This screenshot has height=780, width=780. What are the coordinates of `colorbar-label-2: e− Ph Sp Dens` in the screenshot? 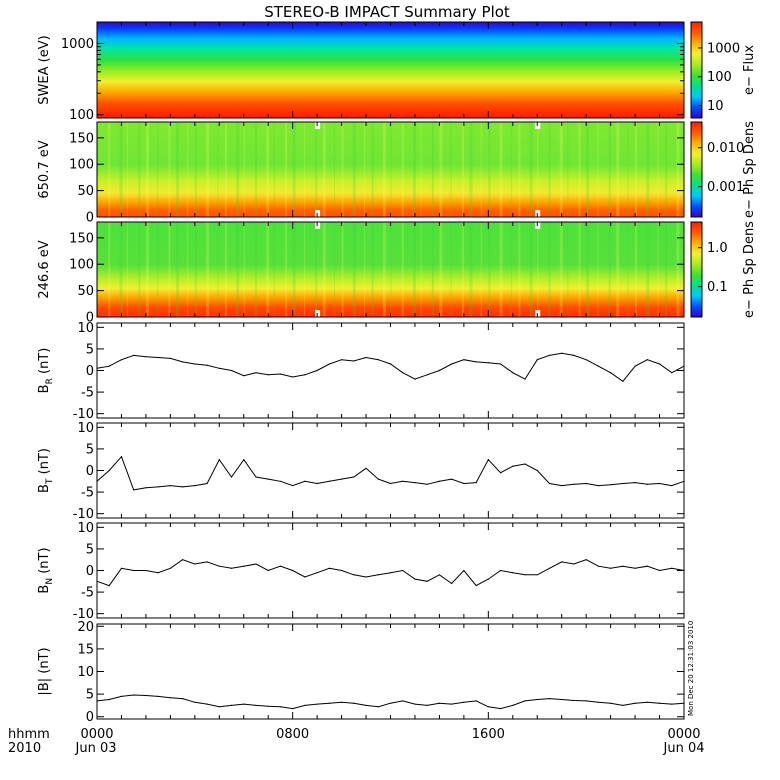 It's located at (749, 269).